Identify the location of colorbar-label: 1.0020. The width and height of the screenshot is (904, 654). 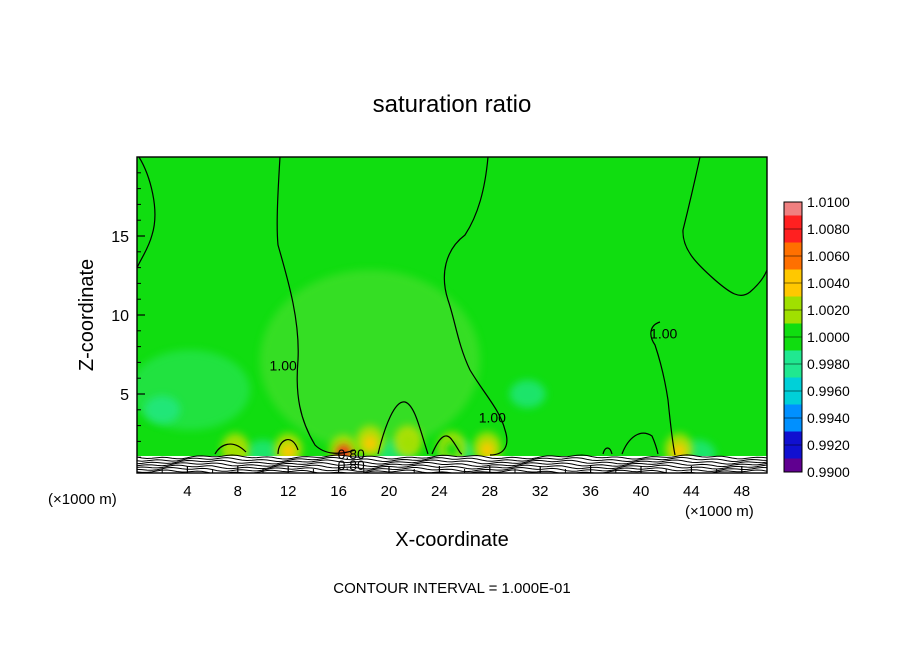
(828, 310).